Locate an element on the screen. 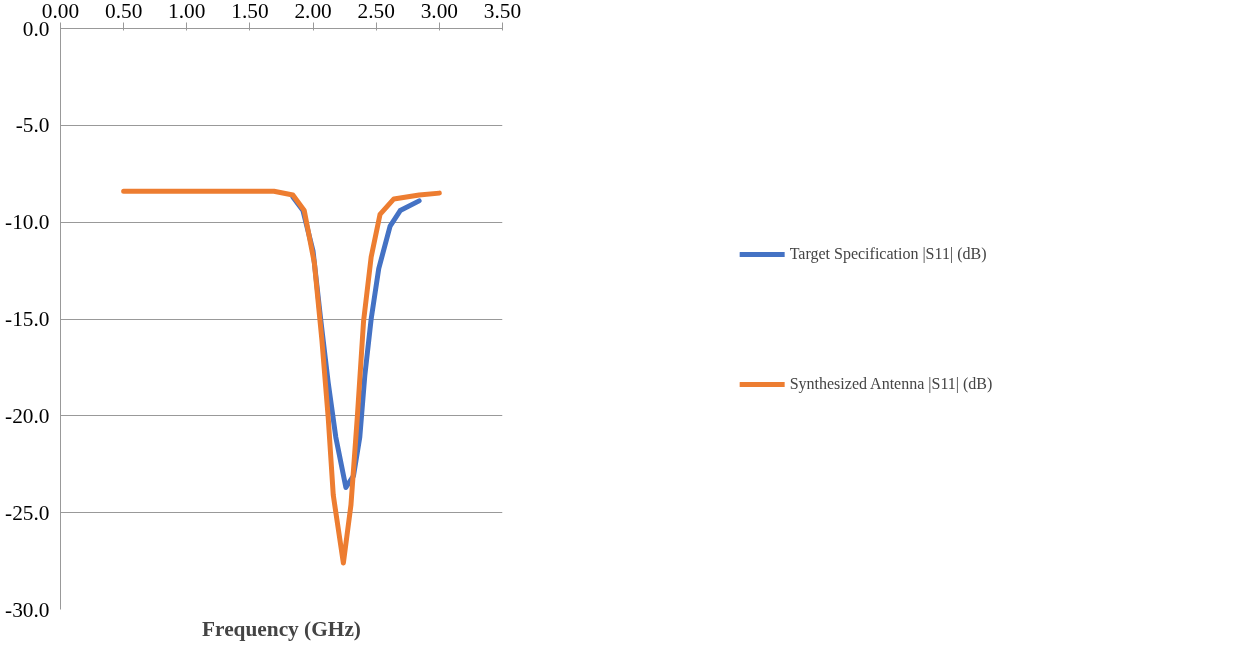 The image size is (1241, 655). legend-label: Synthesized Antenna |S11| (dB) is located at coordinates (891, 383).